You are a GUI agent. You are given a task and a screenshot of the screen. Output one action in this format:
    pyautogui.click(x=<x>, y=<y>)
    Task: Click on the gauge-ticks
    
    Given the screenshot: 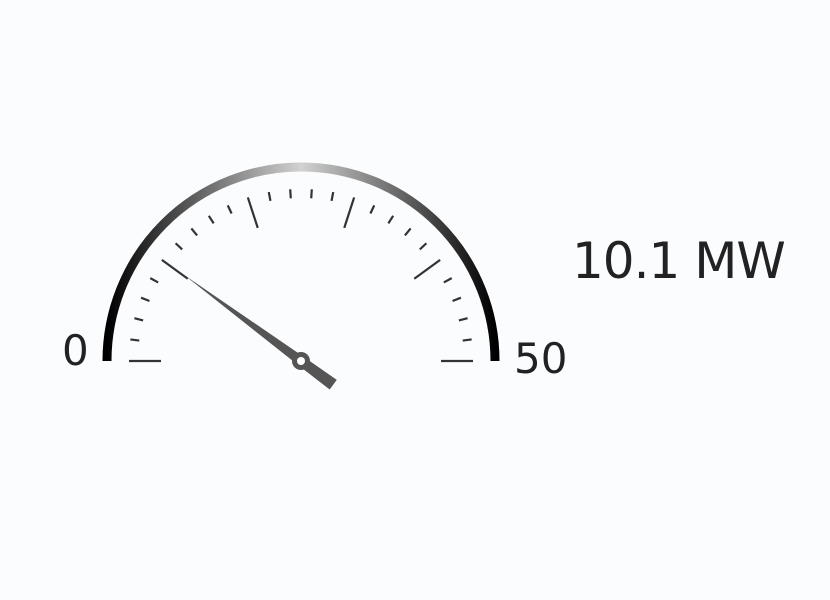 What is the action you would take?
    pyautogui.click(x=301, y=276)
    